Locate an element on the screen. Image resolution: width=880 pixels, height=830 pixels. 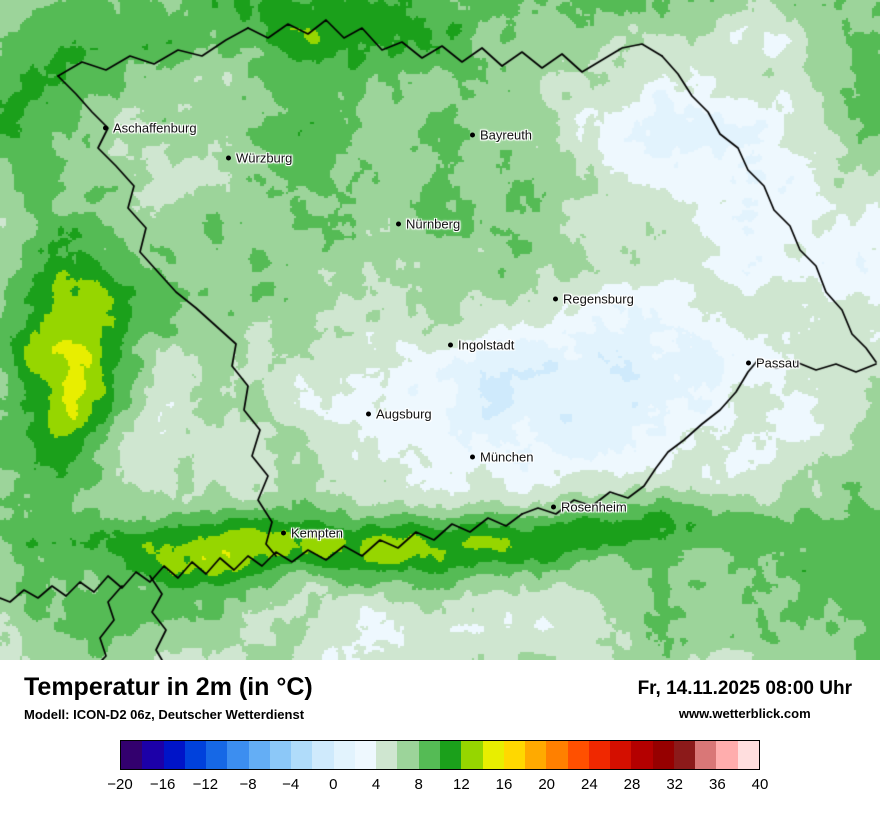
temperature-legend: −20 −16 −12 −8 −4 0 4 8 12 16 20 24 28 32 36 40 is located at coordinates (440, 773).